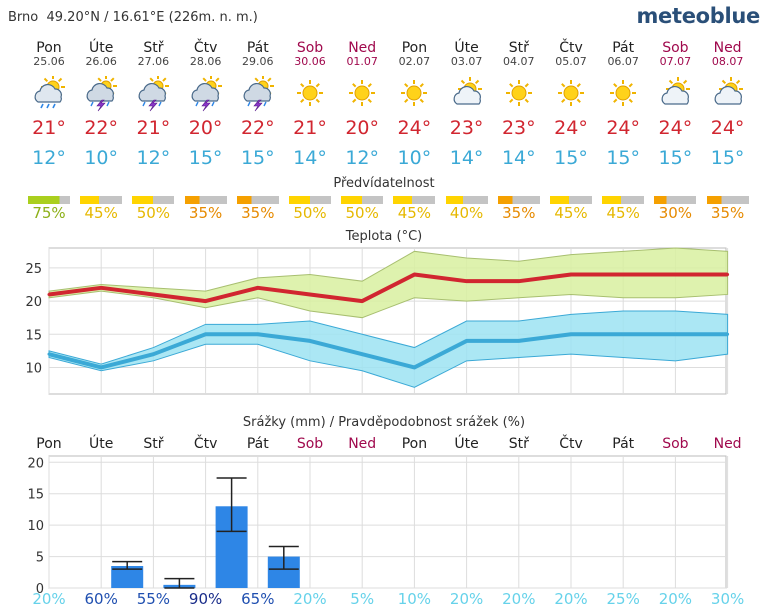  What do you see at coordinates (153, 213) in the screenshot?
I see `predictability-value: 50%` at bounding box center [153, 213].